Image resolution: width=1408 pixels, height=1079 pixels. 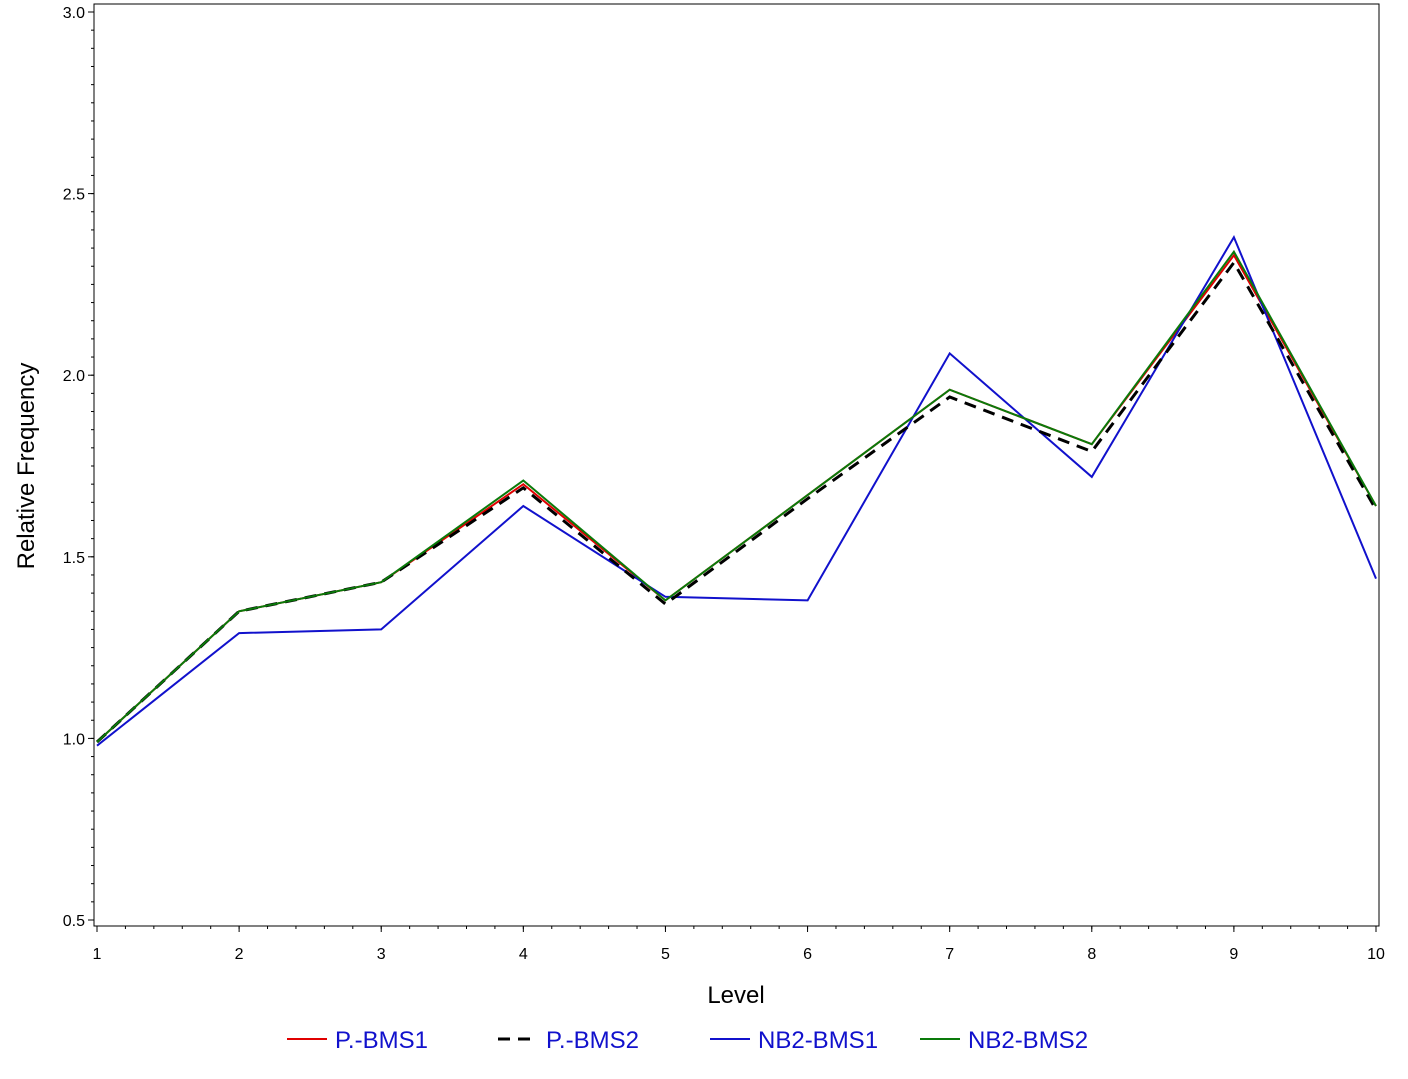 What do you see at coordinates (1091, 954) in the screenshot?
I see `x-tick-label: 8` at bounding box center [1091, 954].